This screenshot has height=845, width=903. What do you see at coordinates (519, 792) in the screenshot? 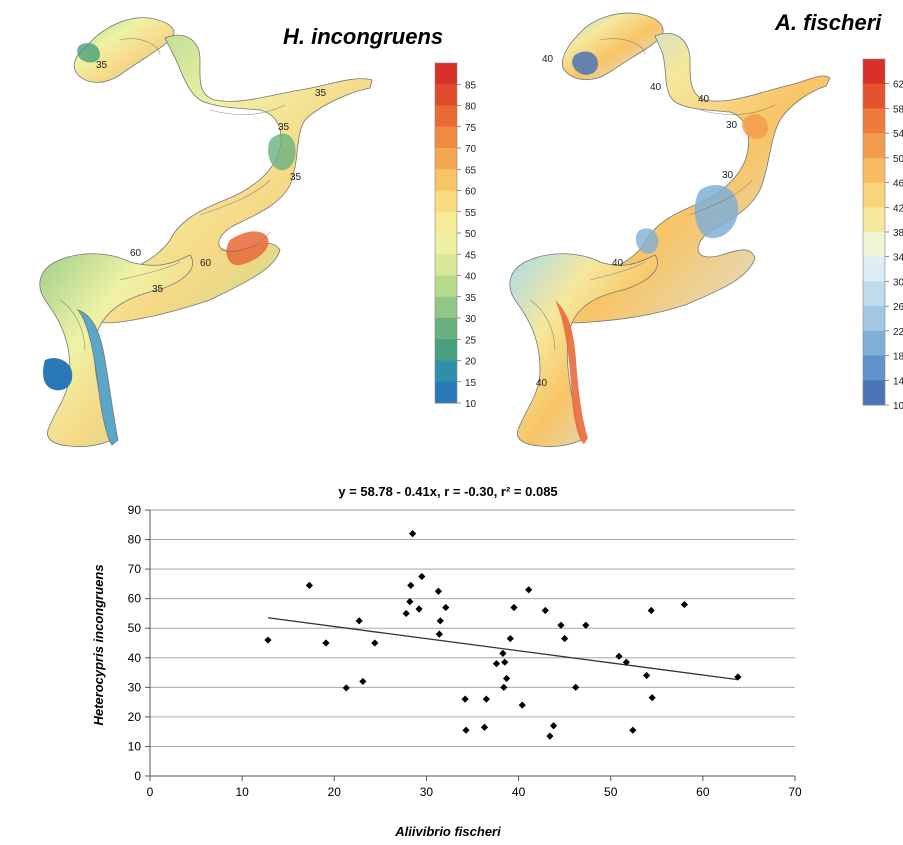
I see `x-tick-label: 40` at bounding box center [519, 792].